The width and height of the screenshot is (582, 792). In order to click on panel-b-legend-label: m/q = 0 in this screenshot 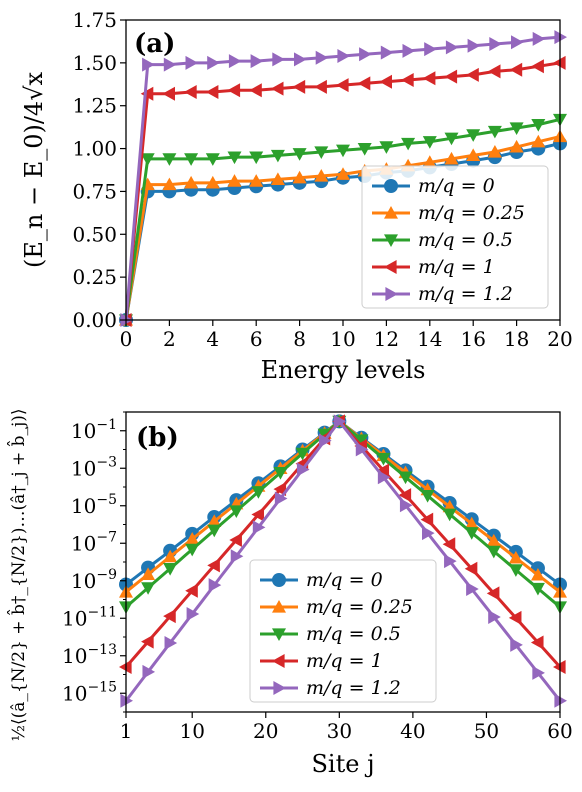, I will do `click(344, 580)`.